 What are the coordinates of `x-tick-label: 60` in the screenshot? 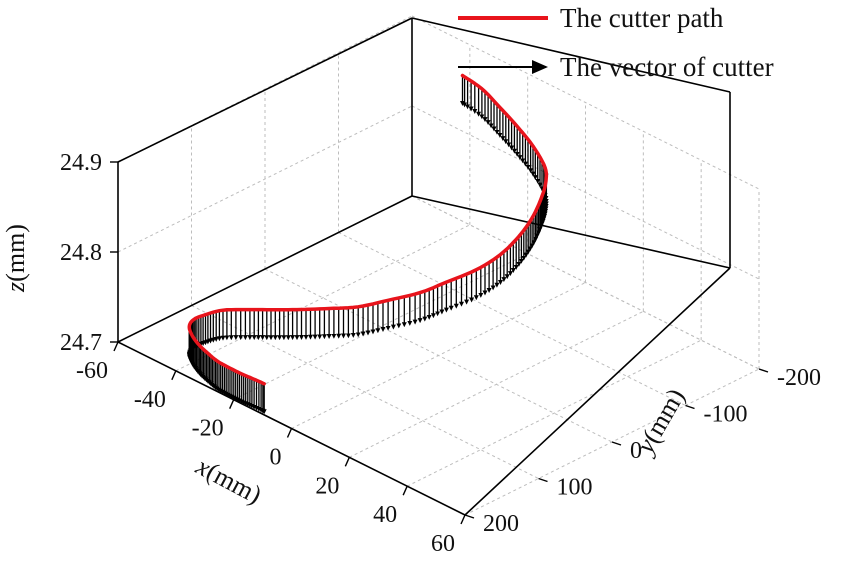 It's located at (443, 544).